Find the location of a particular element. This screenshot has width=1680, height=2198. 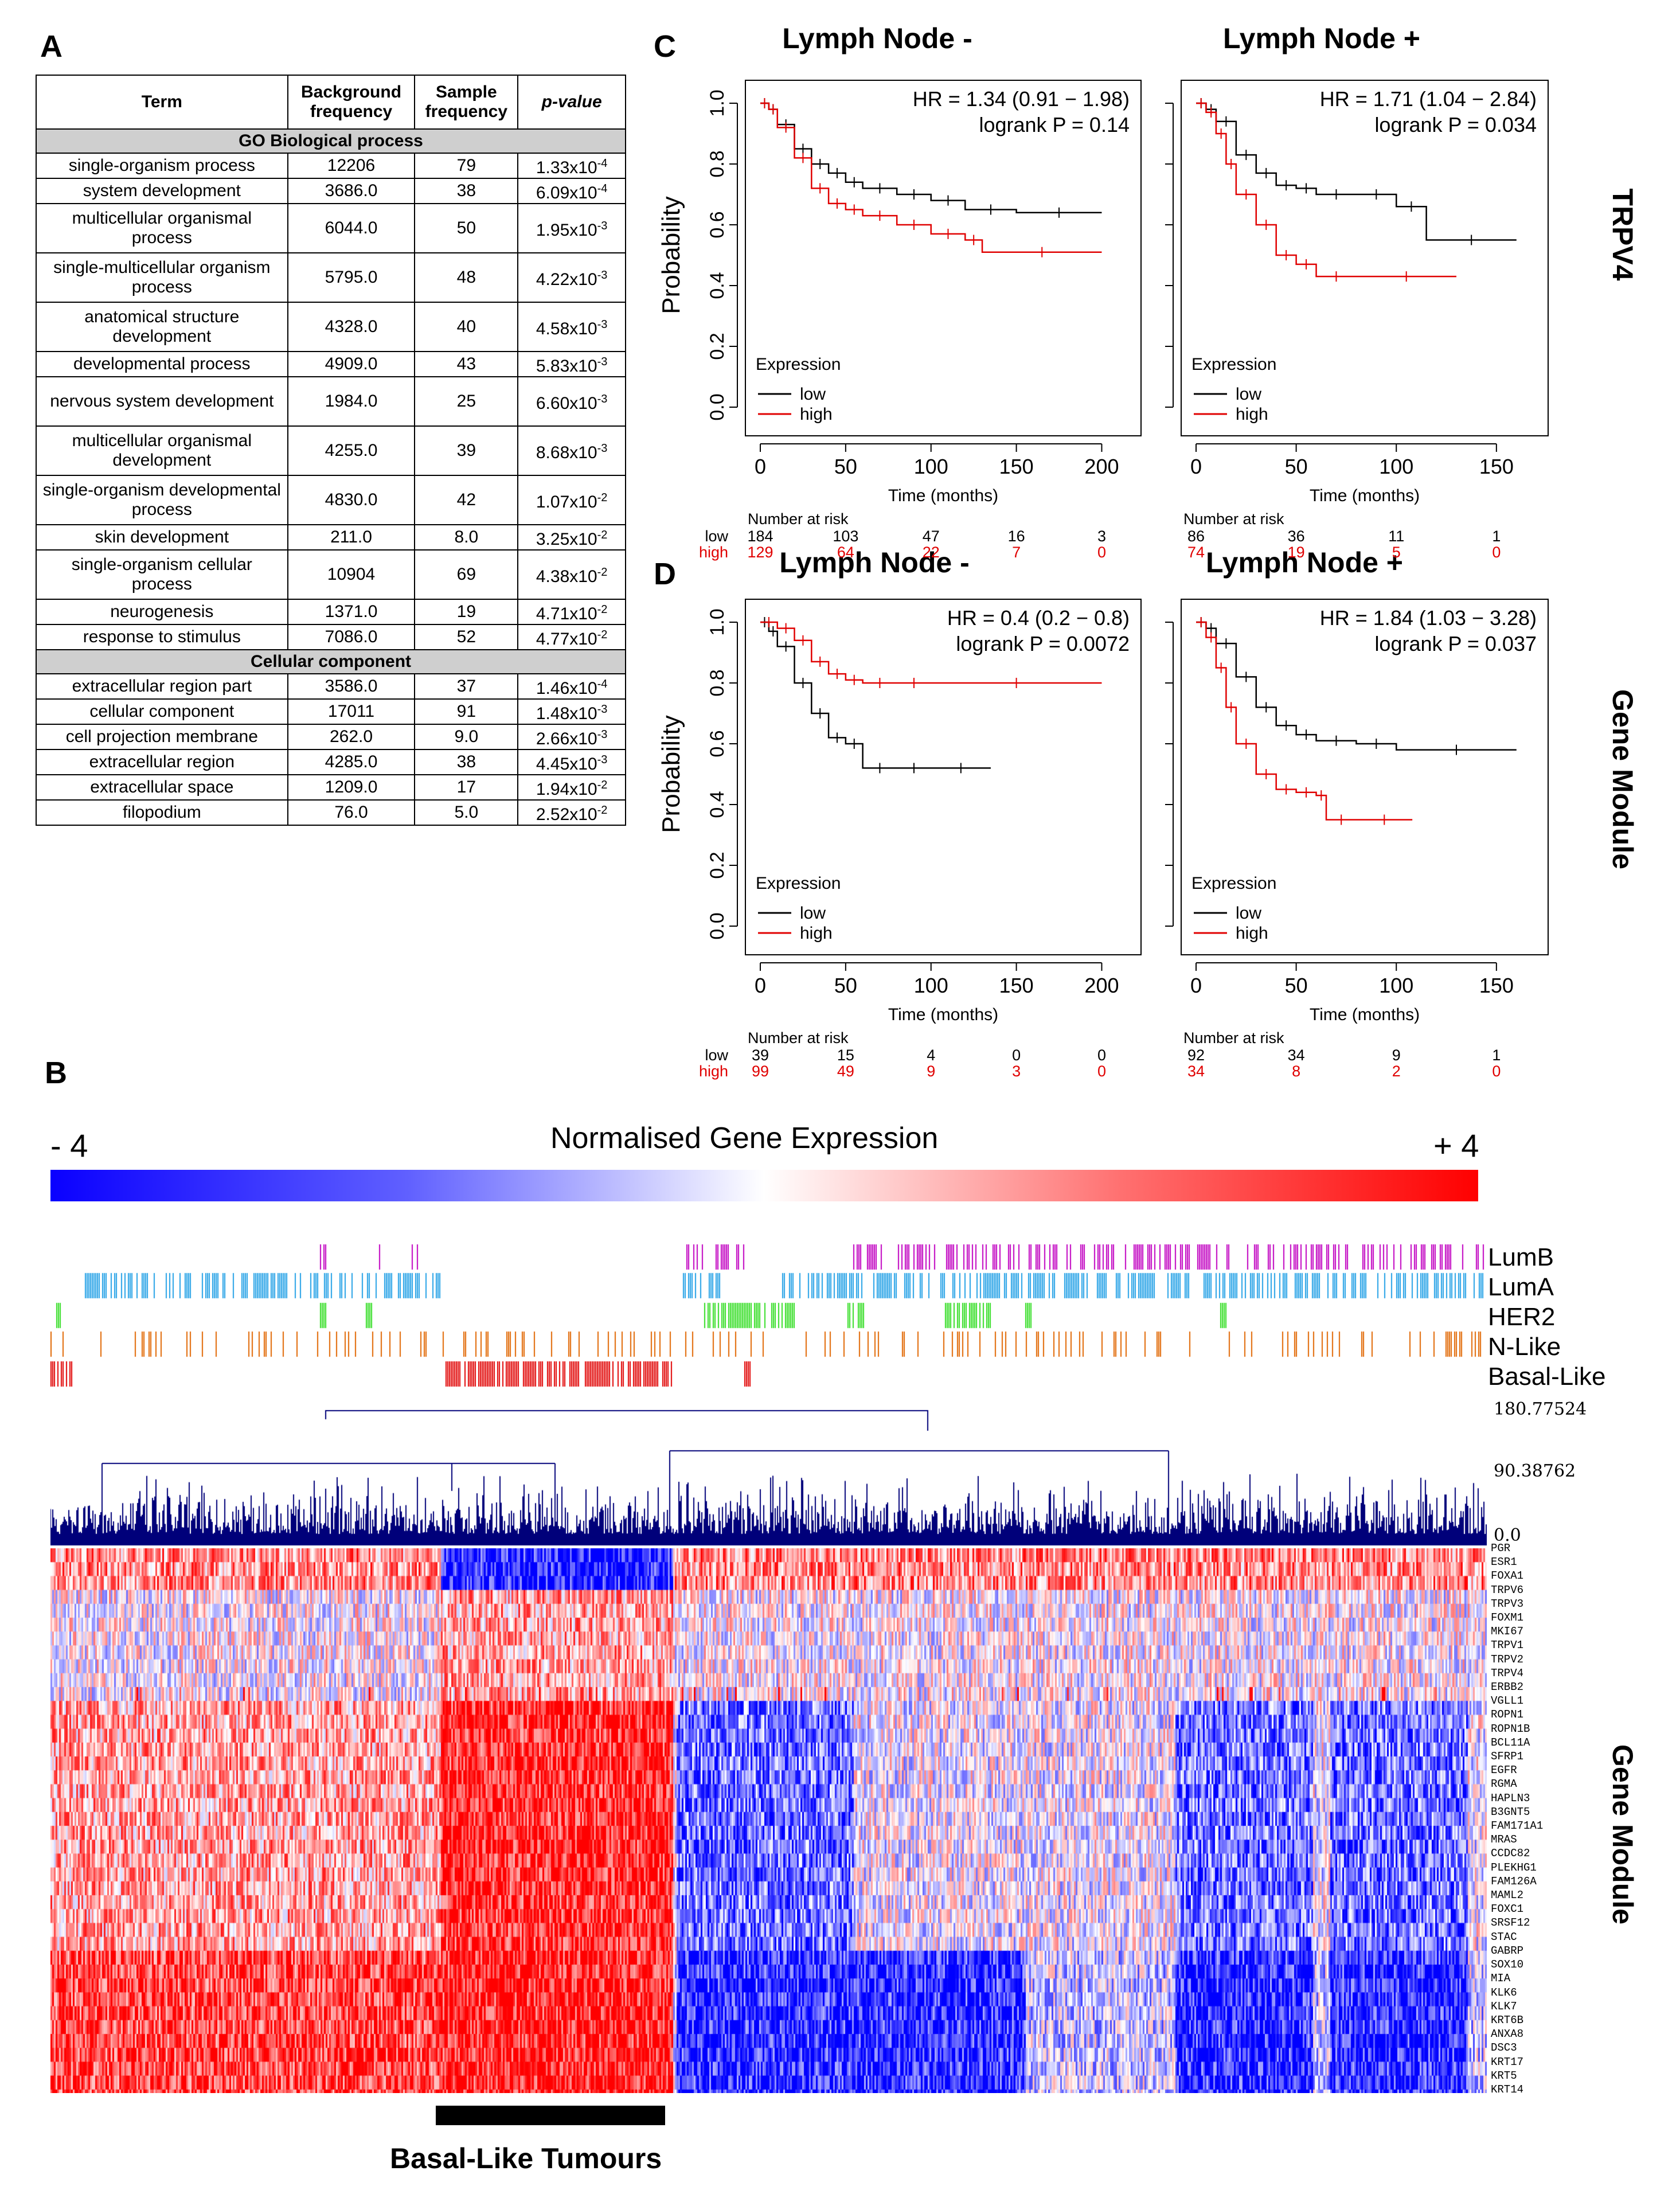

sample-frequency-cell: 19 is located at coordinates (466, 612).